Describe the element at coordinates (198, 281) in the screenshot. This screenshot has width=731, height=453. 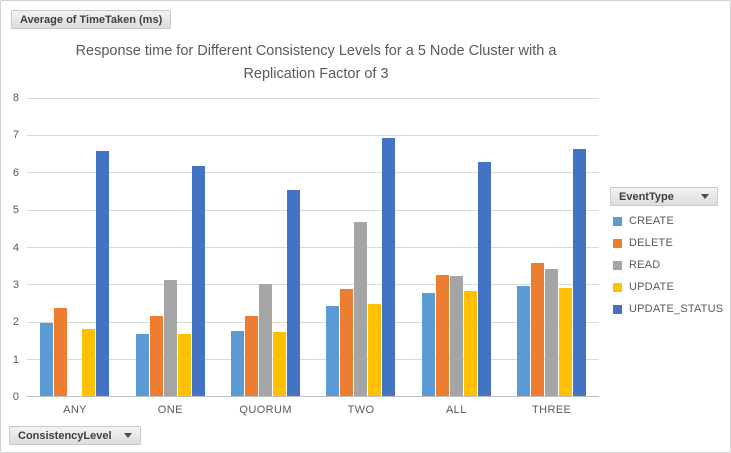
I see `bar-UPDATE_STATUS-ONE` at that location.